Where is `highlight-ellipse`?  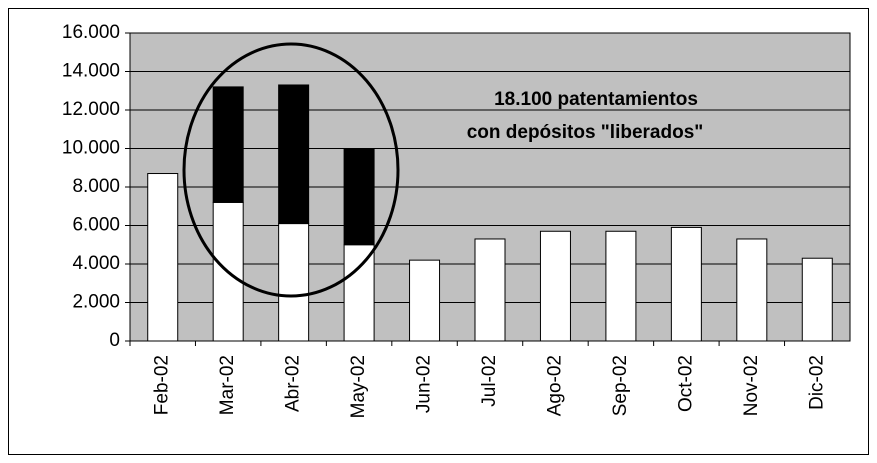
highlight-ellipse is located at coordinates (291, 170).